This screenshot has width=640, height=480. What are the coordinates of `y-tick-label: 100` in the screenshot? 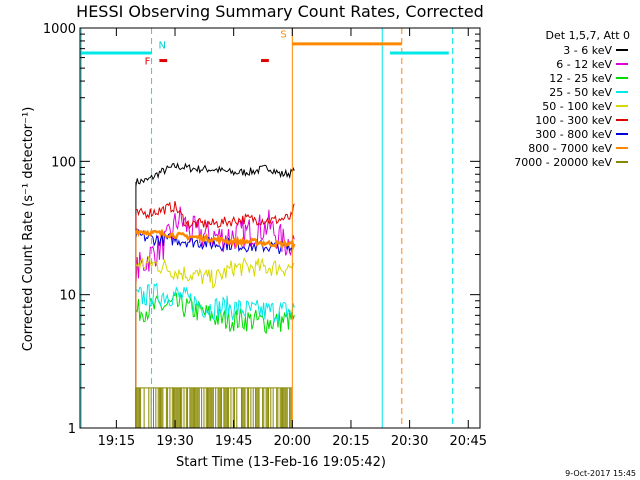 It's located at (63, 162).